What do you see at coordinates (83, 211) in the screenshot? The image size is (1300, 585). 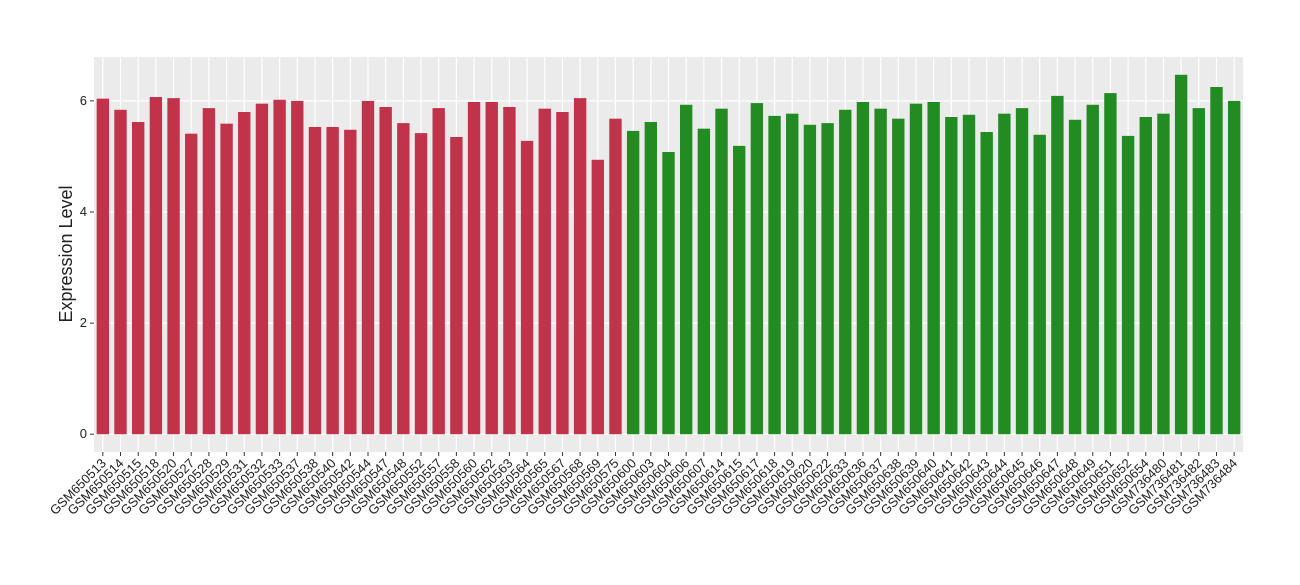 I see `y-tick-label: 4` at bounding box center [83, 211].